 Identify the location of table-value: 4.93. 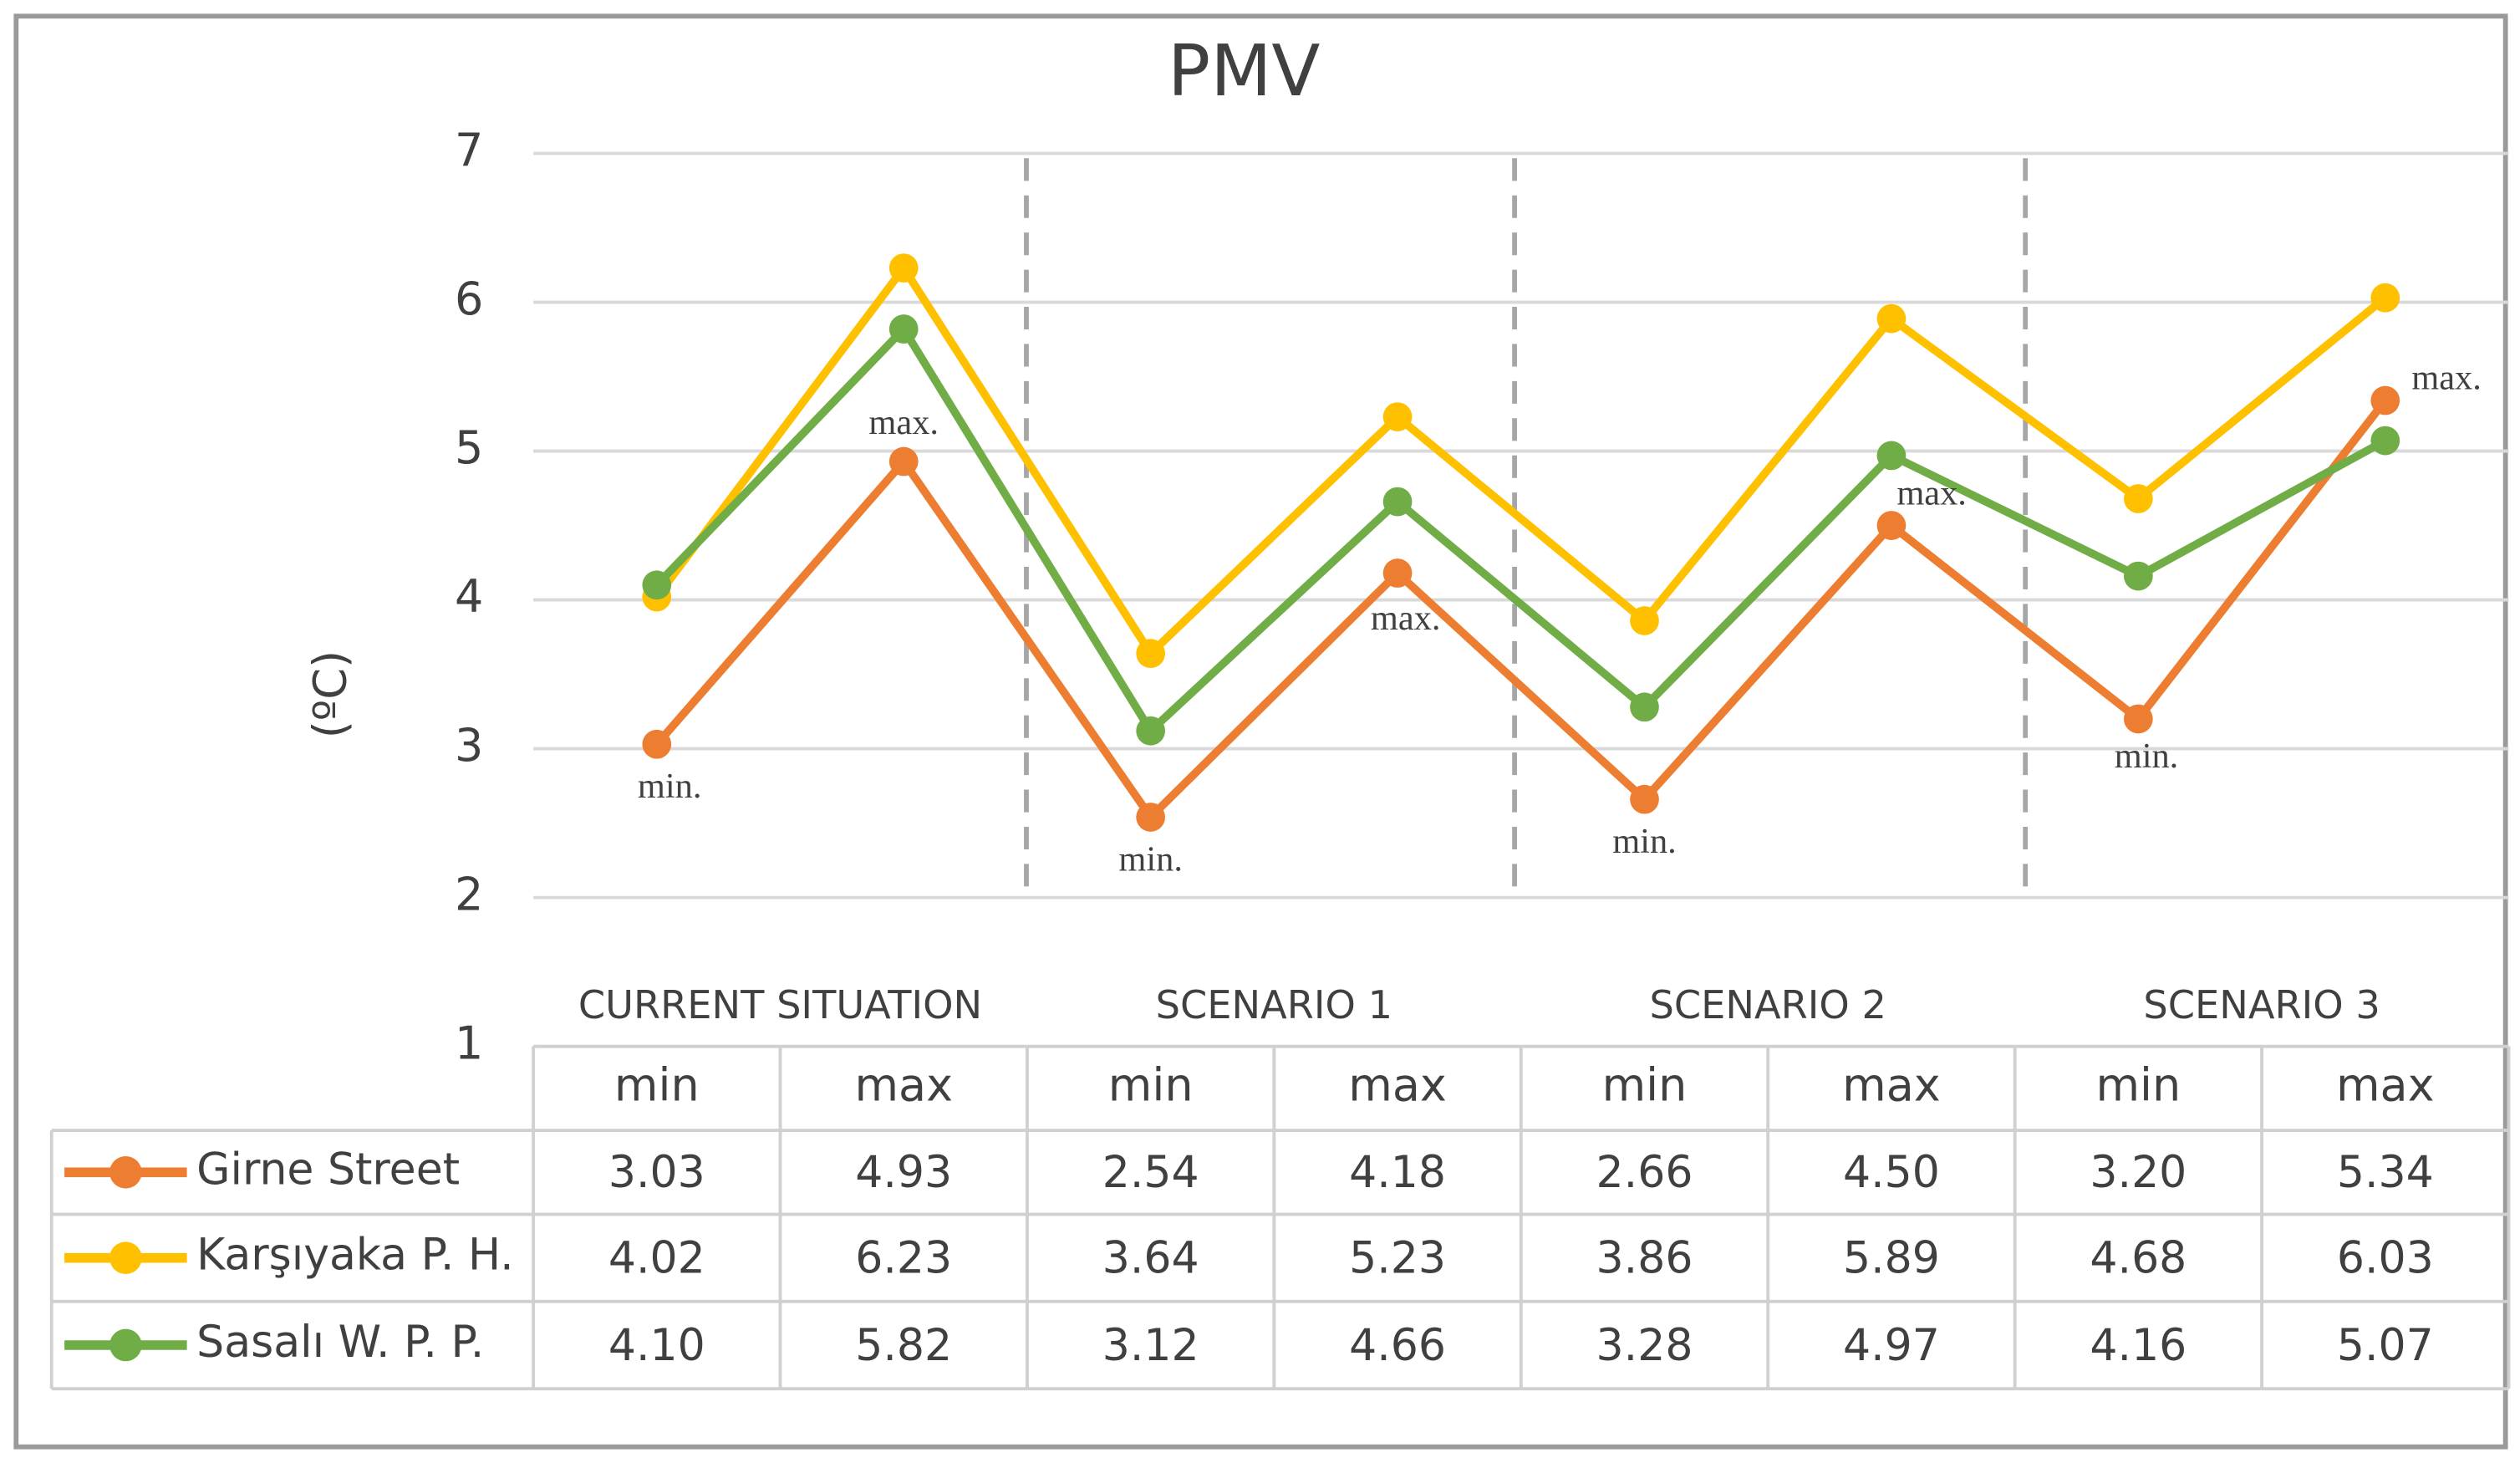
(903, 1173).